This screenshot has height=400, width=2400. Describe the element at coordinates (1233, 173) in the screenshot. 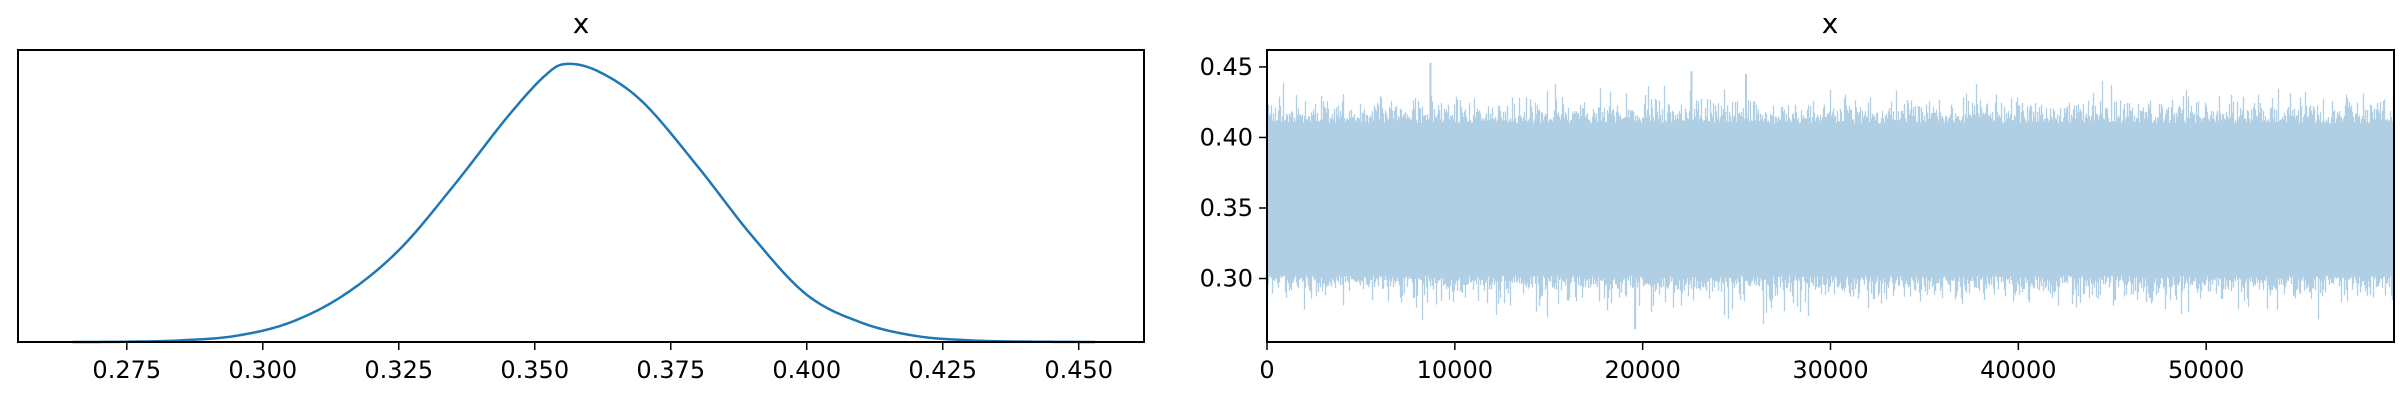

I see `trace-y-axis: 0.30 0.35 0.40 0.45` at that location.